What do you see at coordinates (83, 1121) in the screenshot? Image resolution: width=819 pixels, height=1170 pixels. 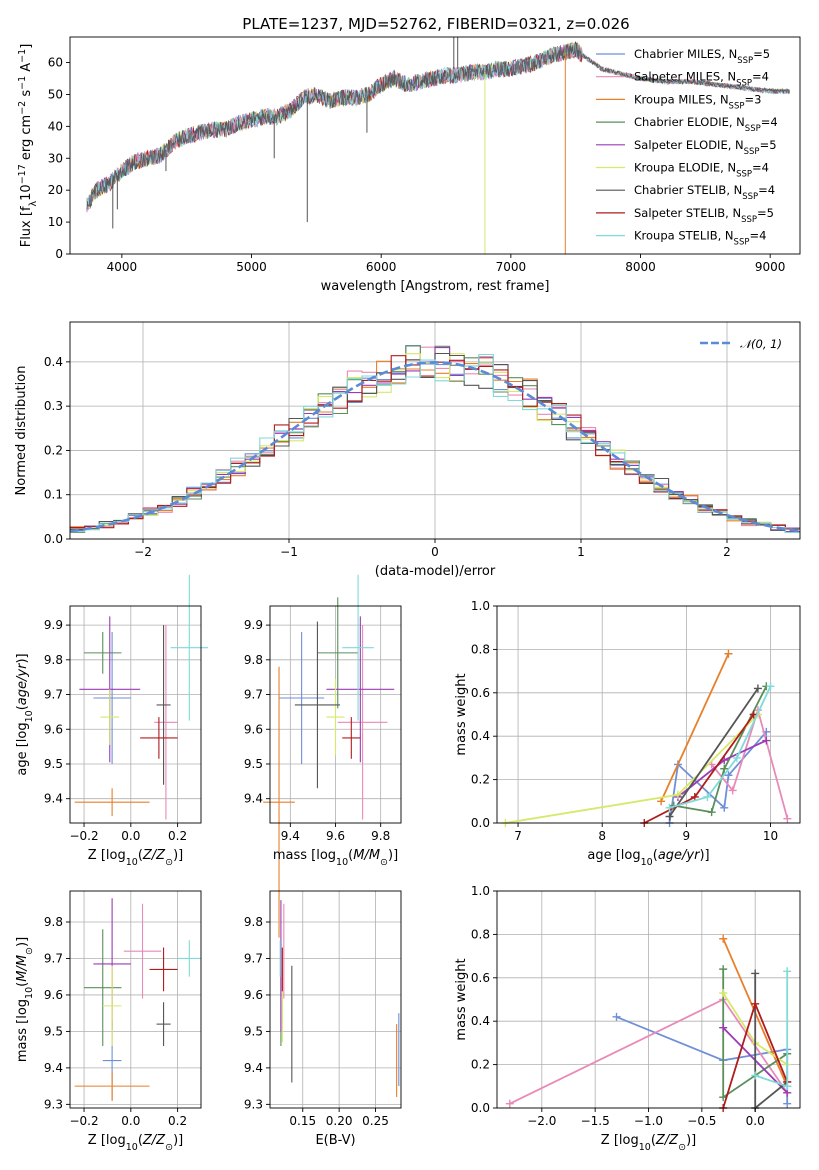 I see `x-tick-label: −0.2` at bounding box center [83, 1121].